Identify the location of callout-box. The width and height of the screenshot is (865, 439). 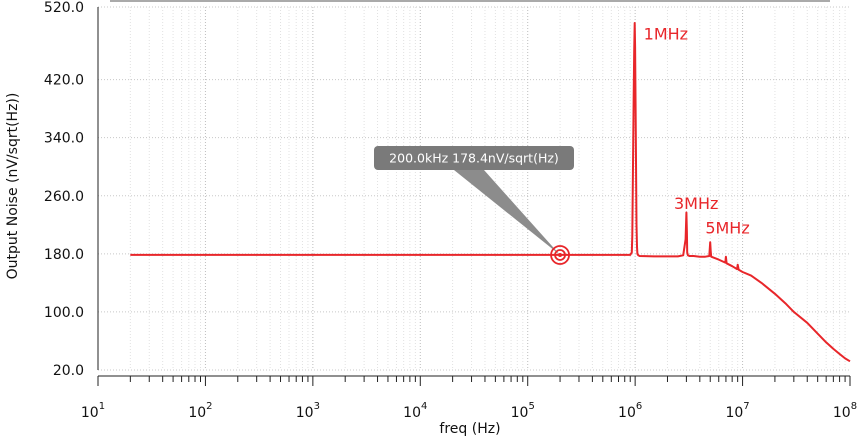
(474, 158).